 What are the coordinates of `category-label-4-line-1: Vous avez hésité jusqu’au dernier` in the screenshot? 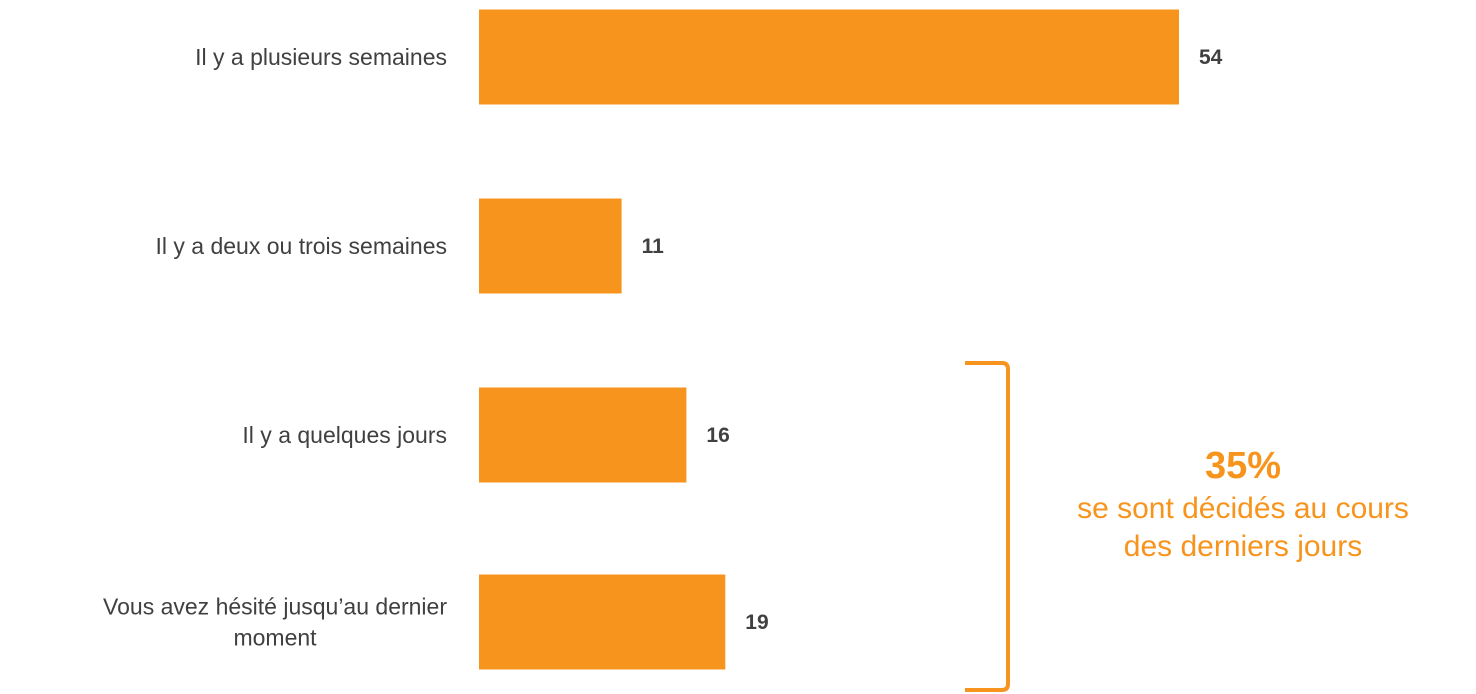 It's located at (275, 607).